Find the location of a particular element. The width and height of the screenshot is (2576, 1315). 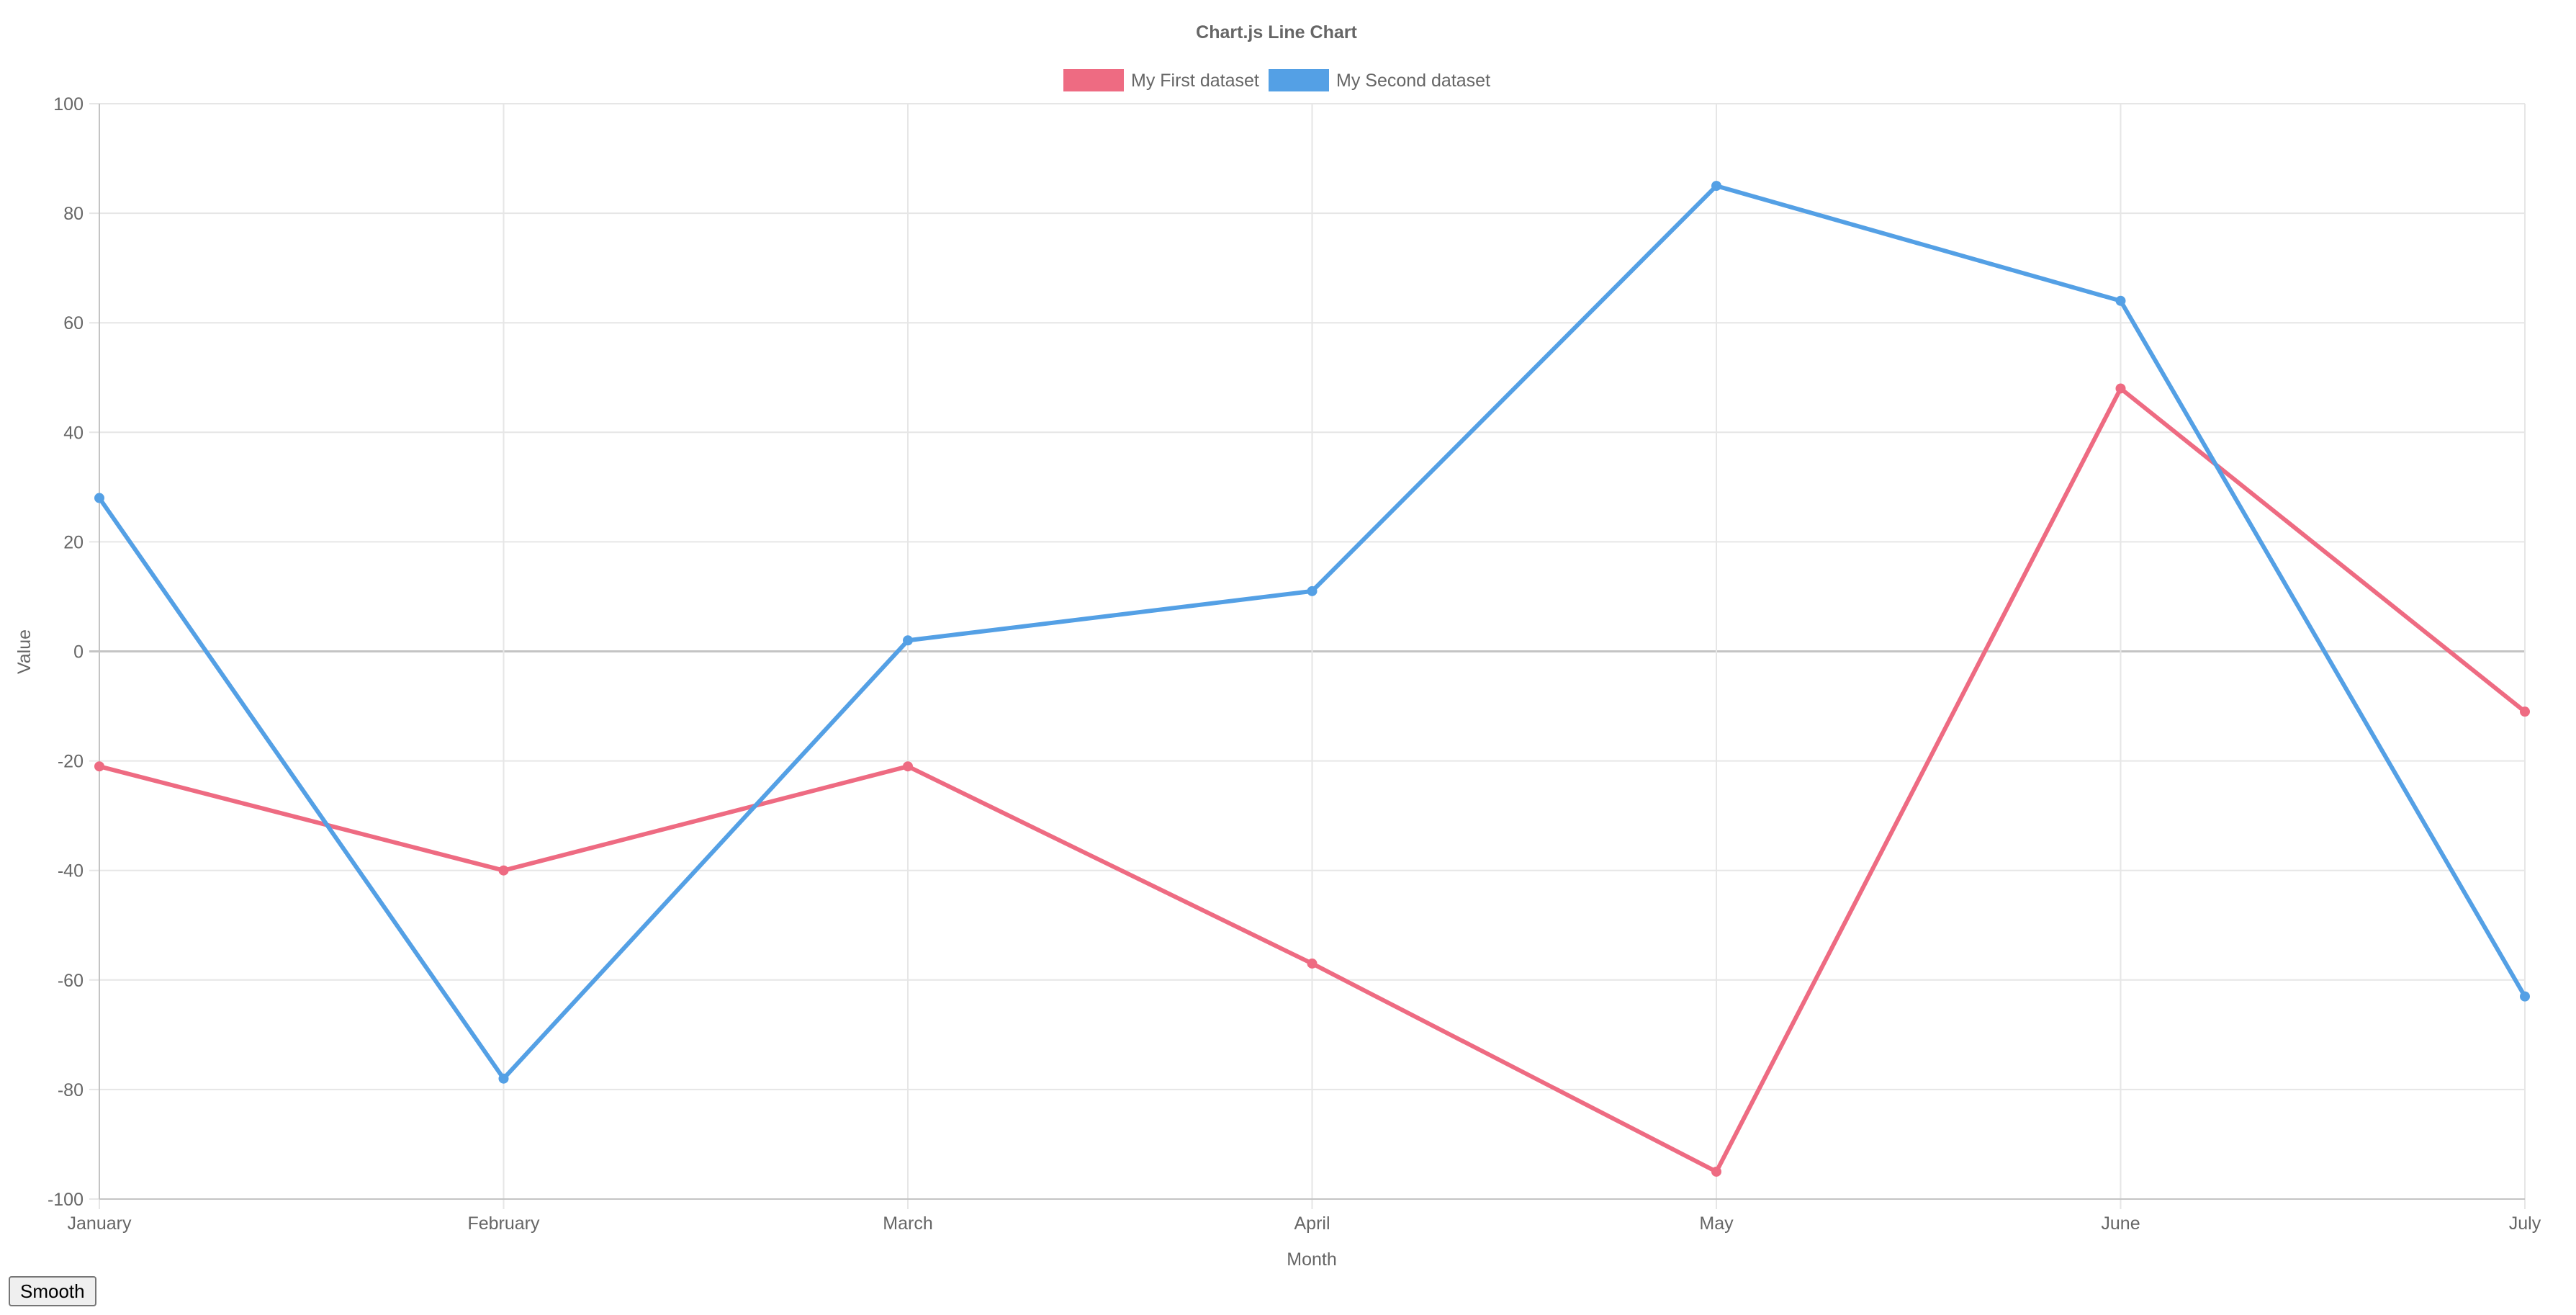

y-axis-title: Value is located at coordinates (24, 651).